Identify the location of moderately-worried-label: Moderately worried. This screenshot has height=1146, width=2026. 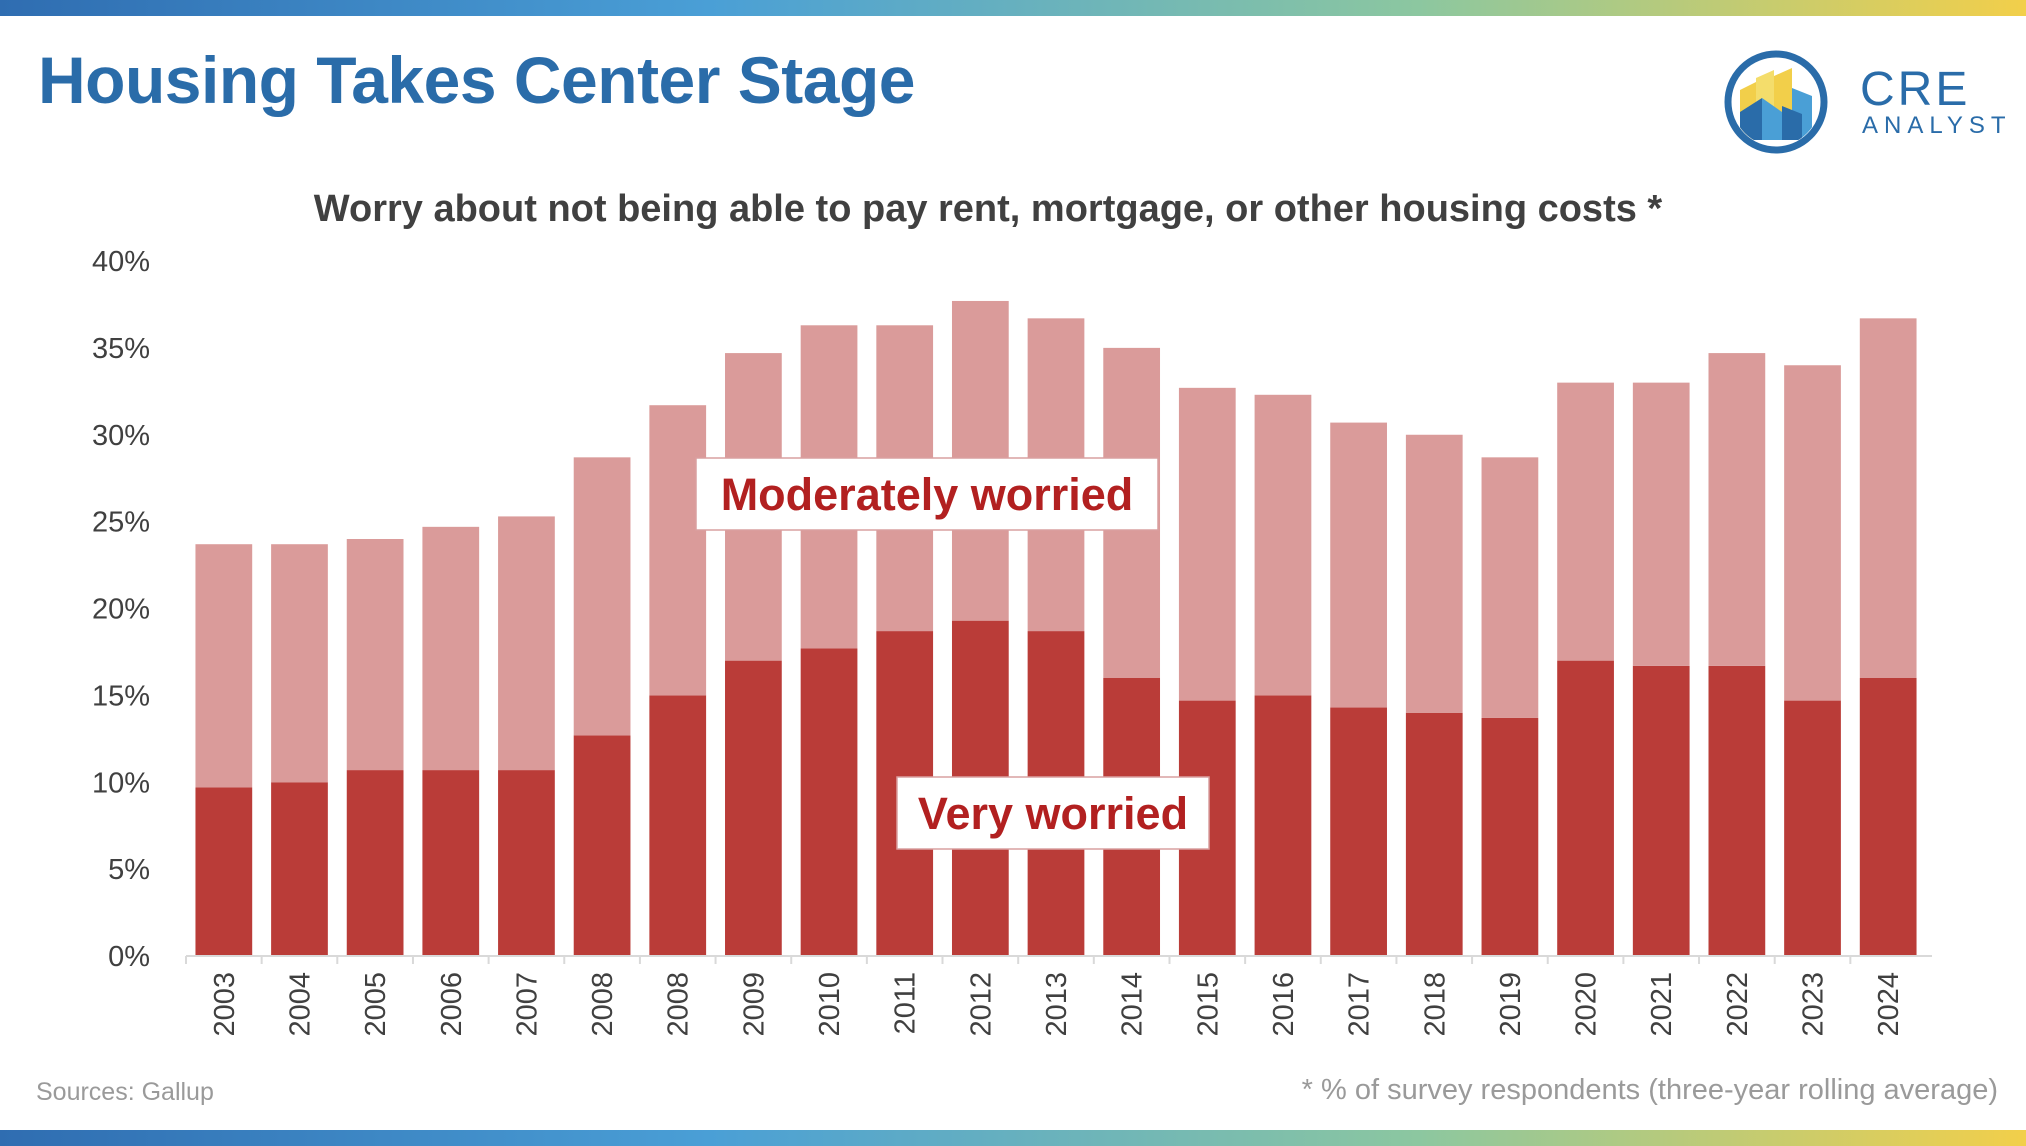
(927, 494).